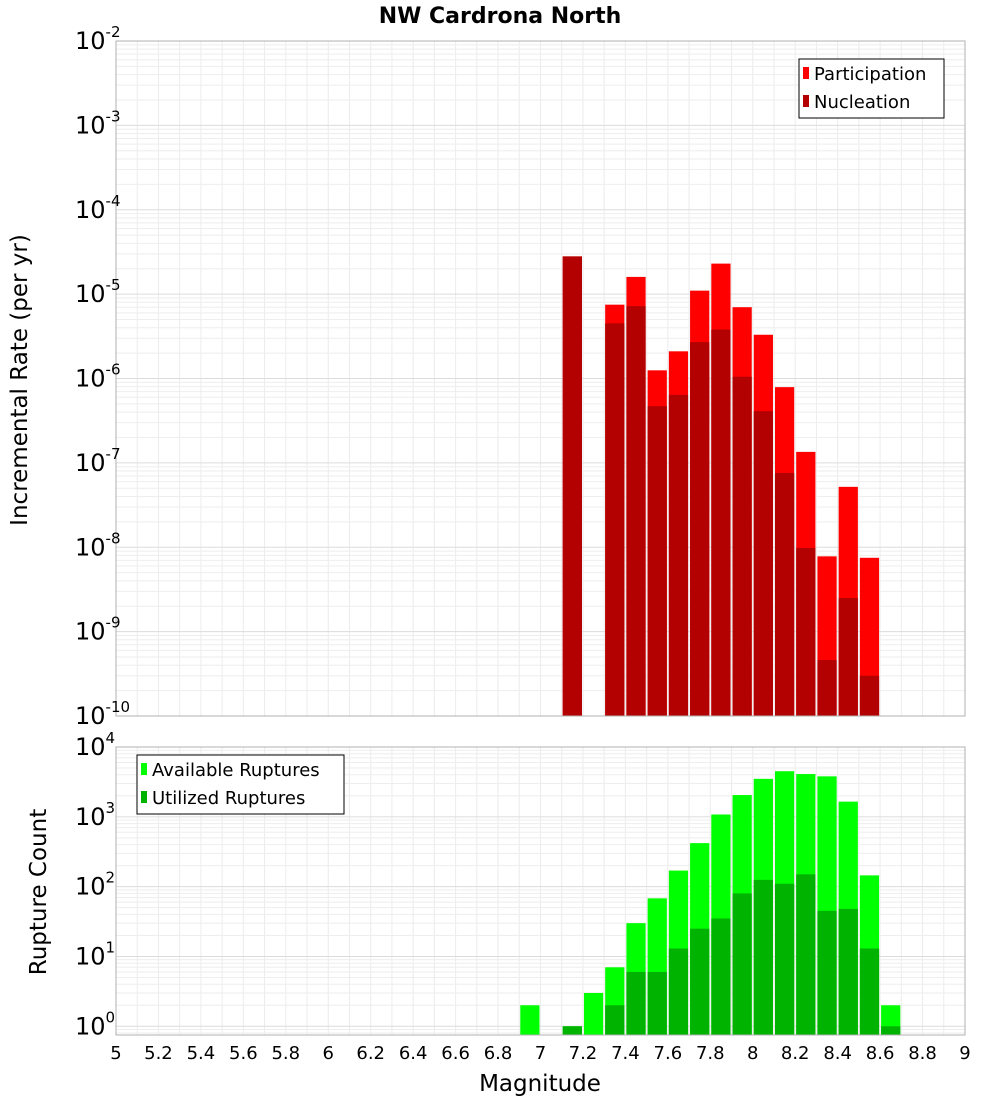  What do you see at coordinates (500, 16) in the screenshot?
I see `chart-title: NW Cardrona North` at bounding box center [500, 16].